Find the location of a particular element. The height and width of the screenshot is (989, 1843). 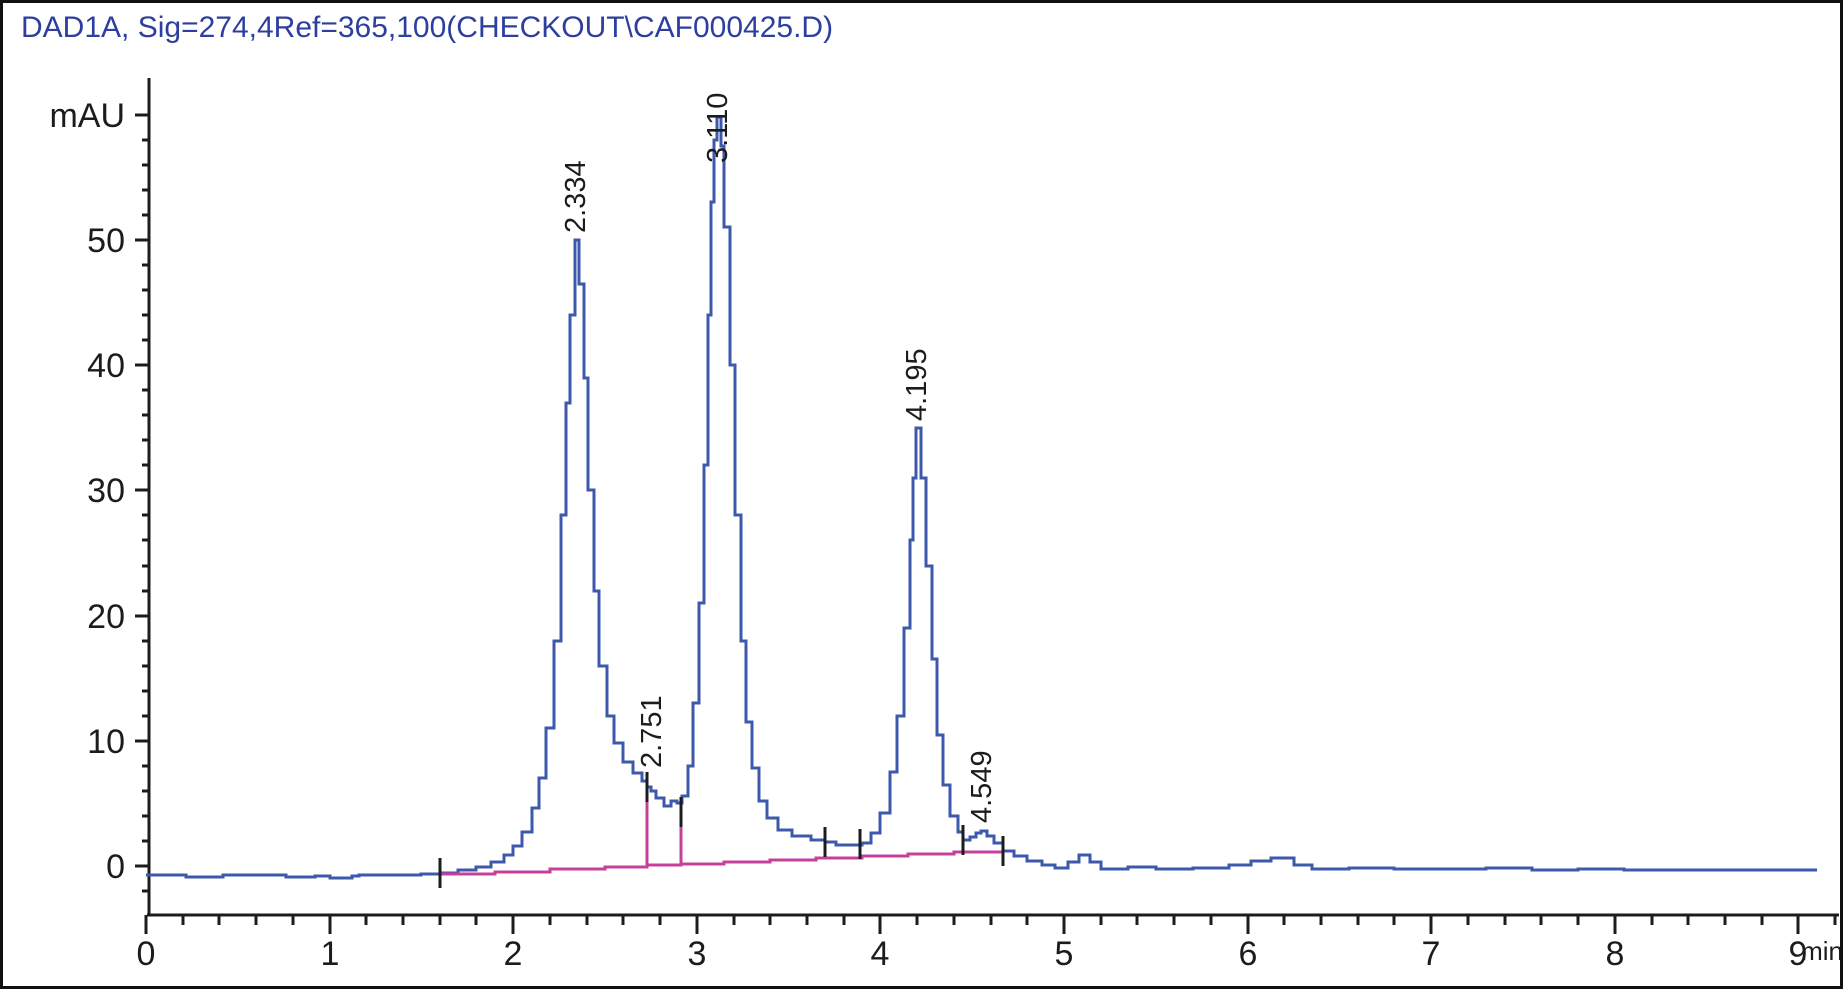

y-tick-label: 0 is located at coordinates (115, 867).